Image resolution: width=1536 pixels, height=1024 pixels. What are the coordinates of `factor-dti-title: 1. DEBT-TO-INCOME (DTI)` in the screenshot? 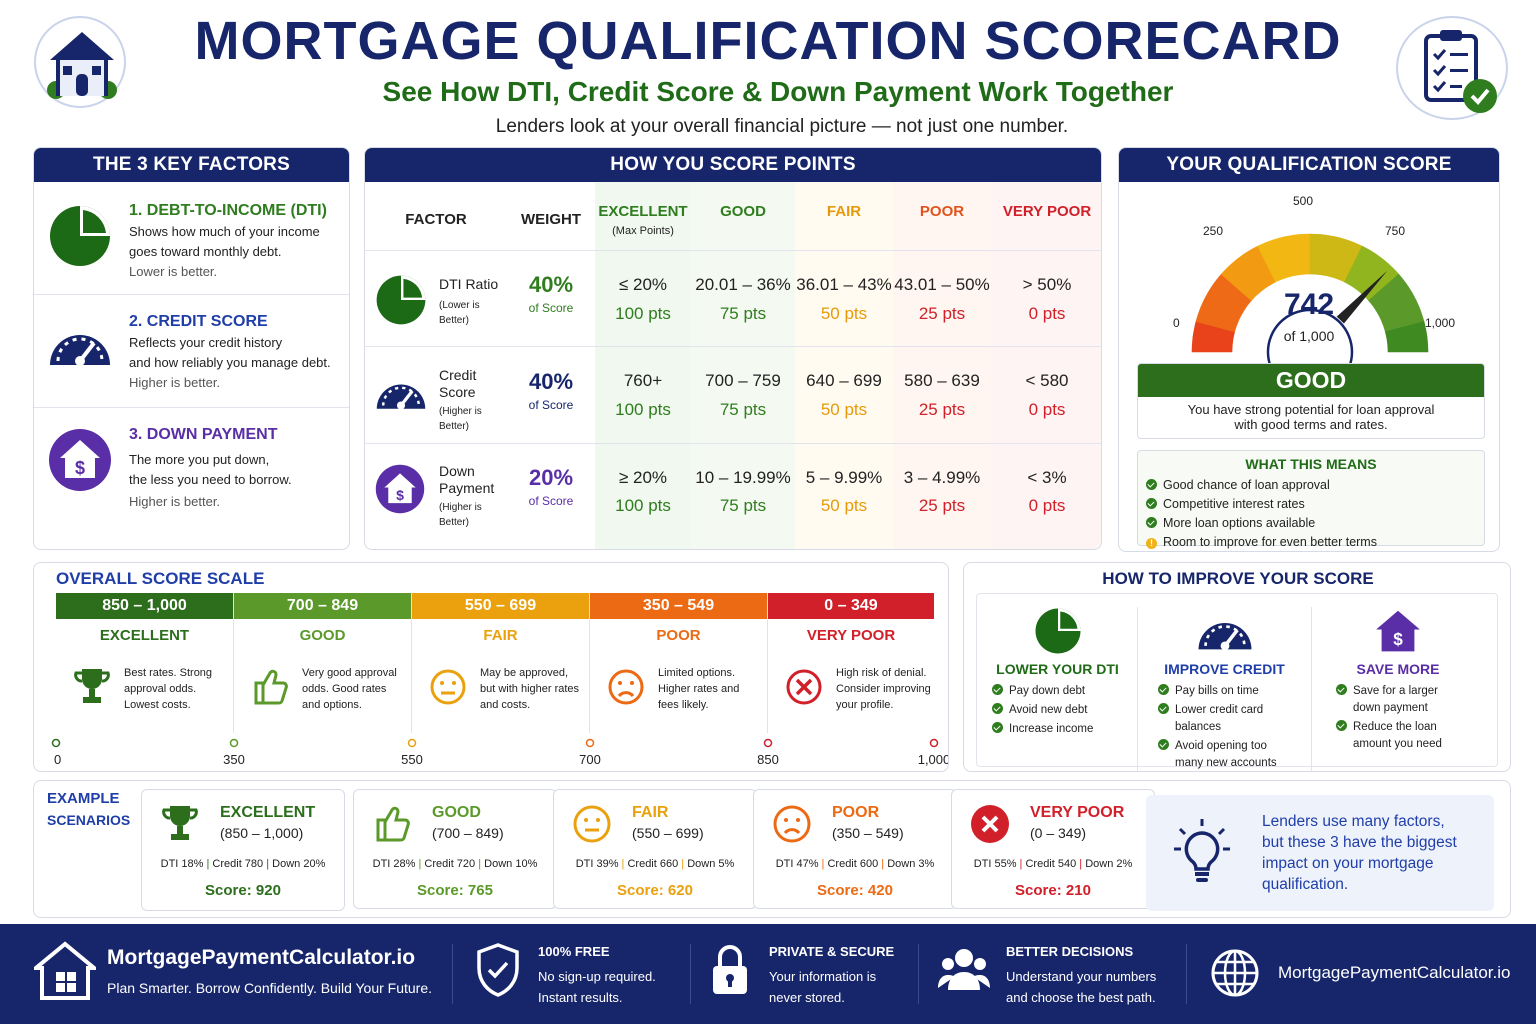 It's located at (228, 210).